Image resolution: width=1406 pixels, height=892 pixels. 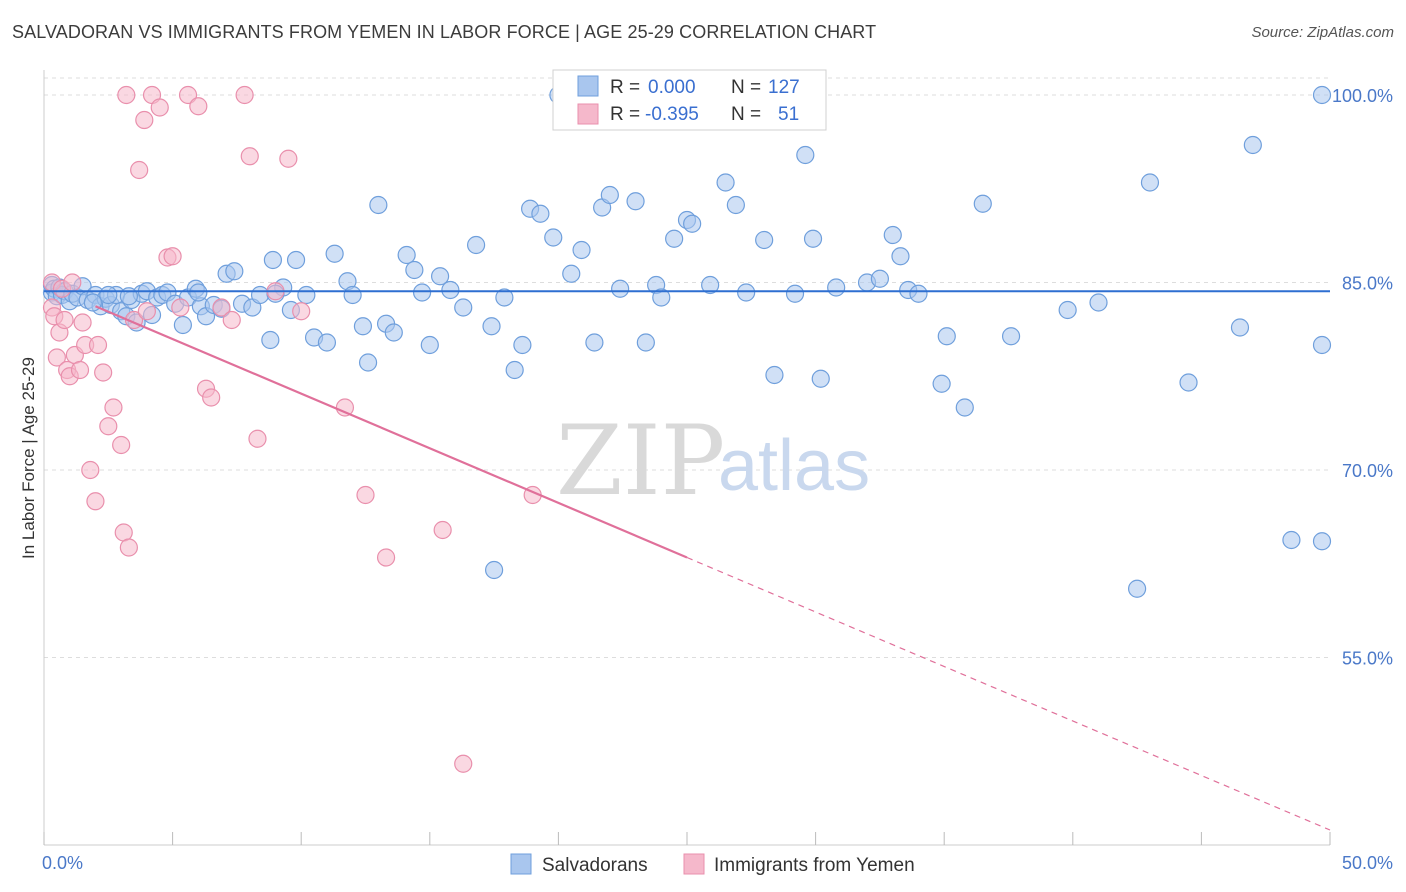 What do you see at coordinates (1362, 96) in the screenshot?
I see `y-tick-label: 100.0%` at bounding box center [1362, 96].